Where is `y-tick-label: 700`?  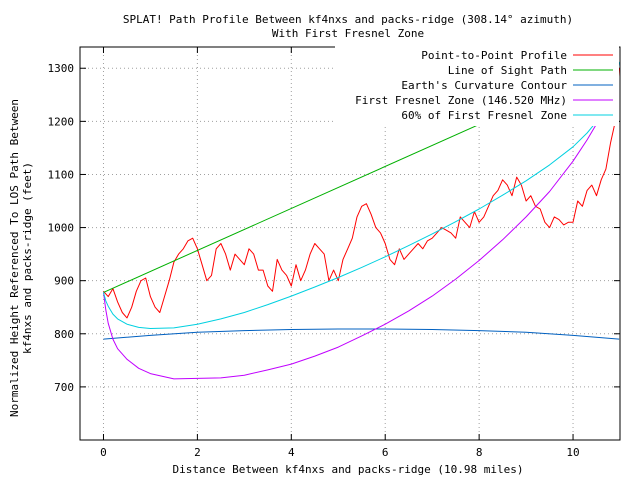 y-tick-label: 700 is located at coordinates (64, 387).